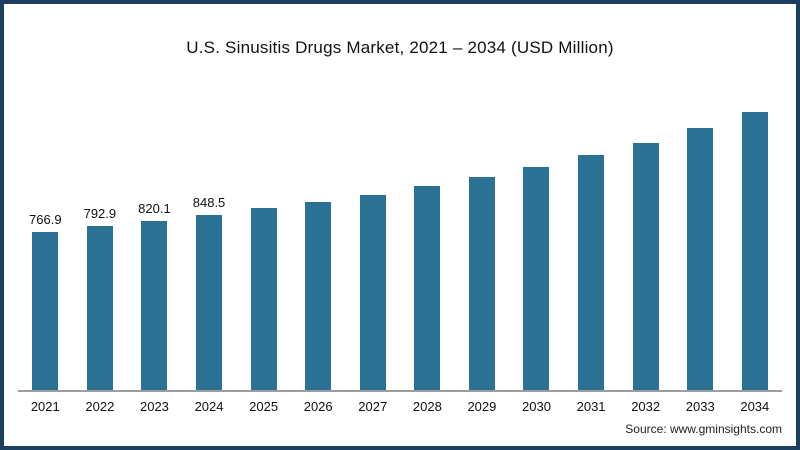  Describe the element at coordinates (373, 406) in the screenshot. I see `year-label: 2027` at that location.